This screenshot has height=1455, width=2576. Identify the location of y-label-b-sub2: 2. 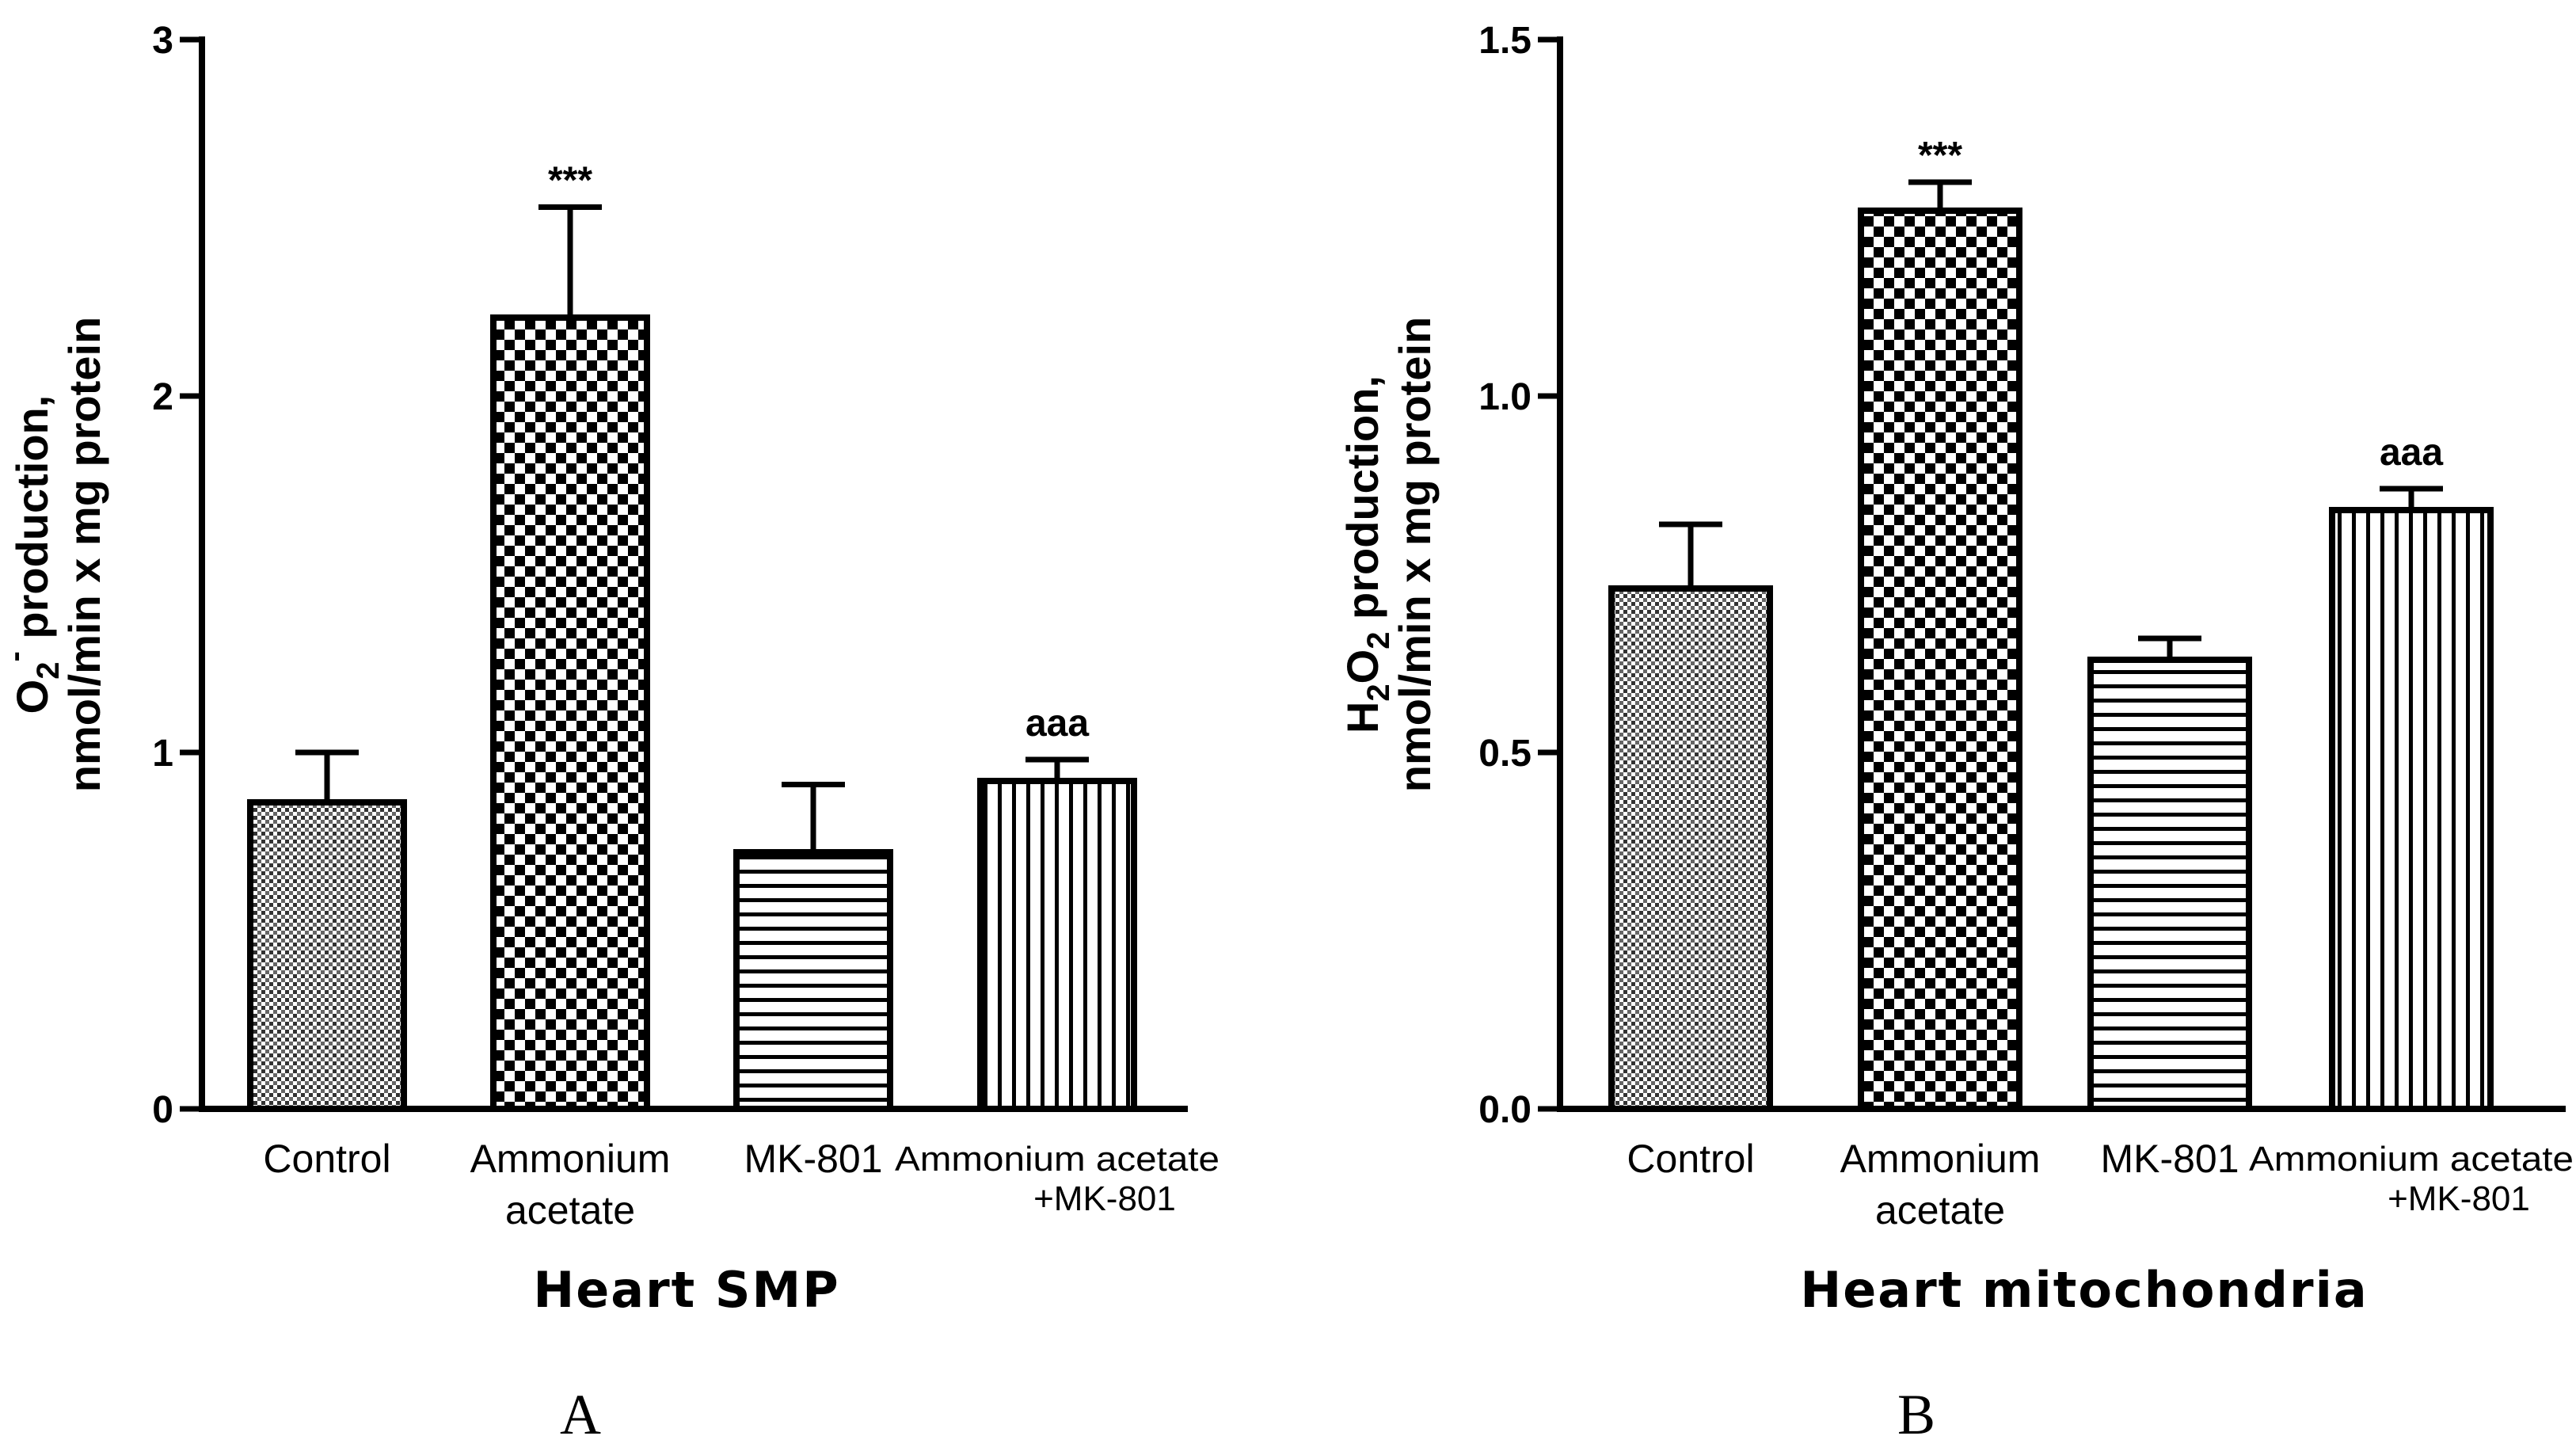
(1378, 640).